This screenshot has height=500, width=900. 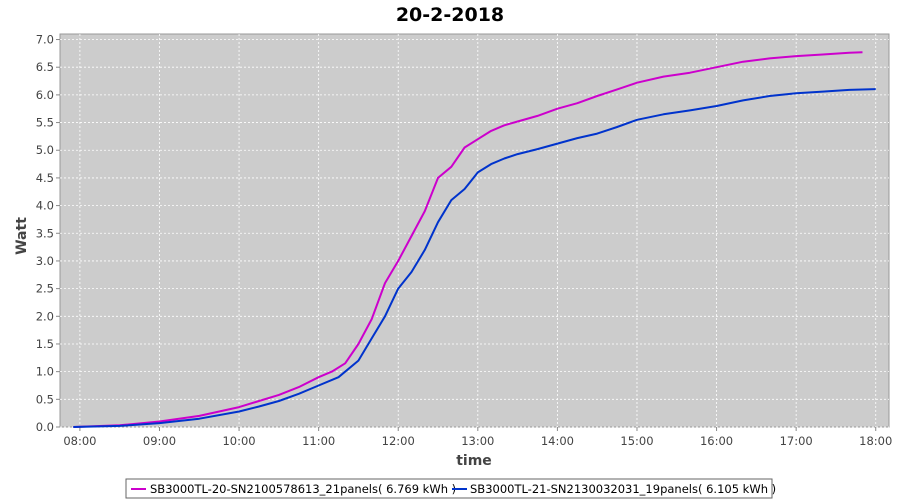 I want to click on x-tick-label: 12:00, so click(x=398, y=441).